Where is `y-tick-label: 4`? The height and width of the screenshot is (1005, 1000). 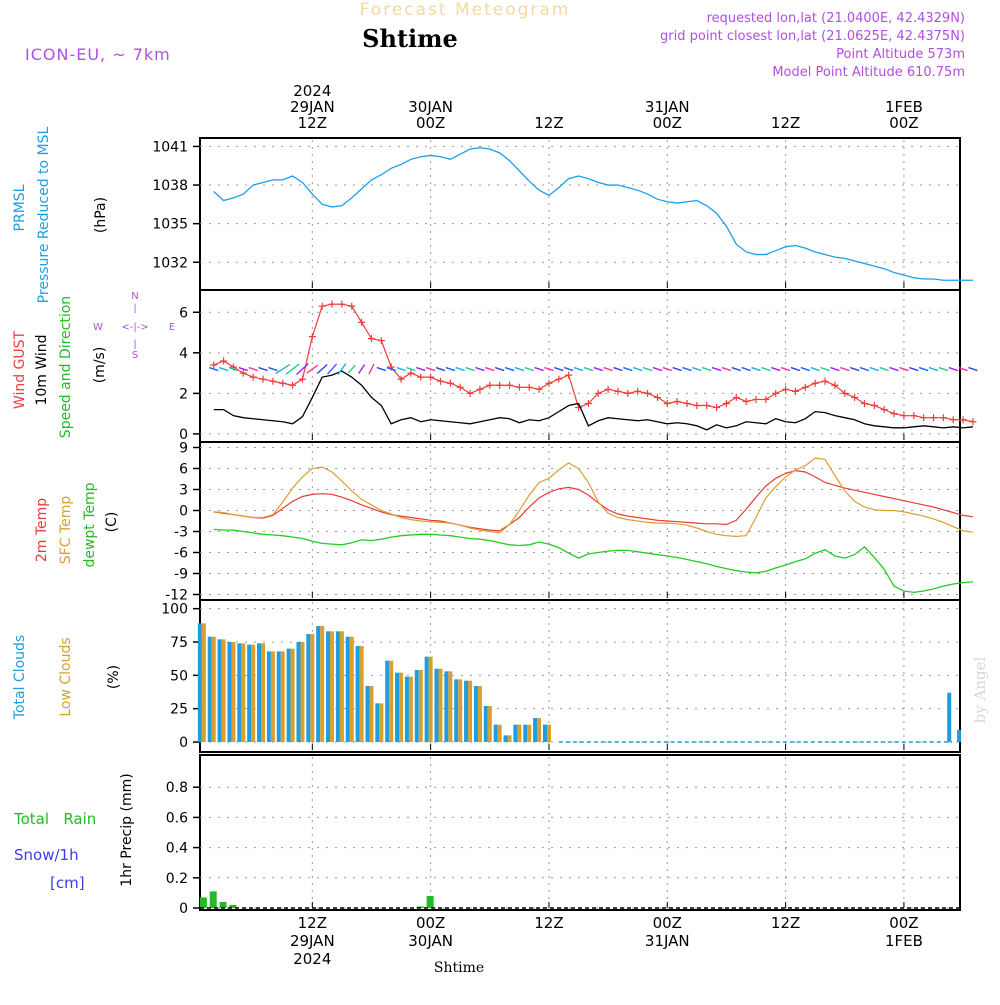
y-tick-label: 4 is located at coordinates (183, 354).